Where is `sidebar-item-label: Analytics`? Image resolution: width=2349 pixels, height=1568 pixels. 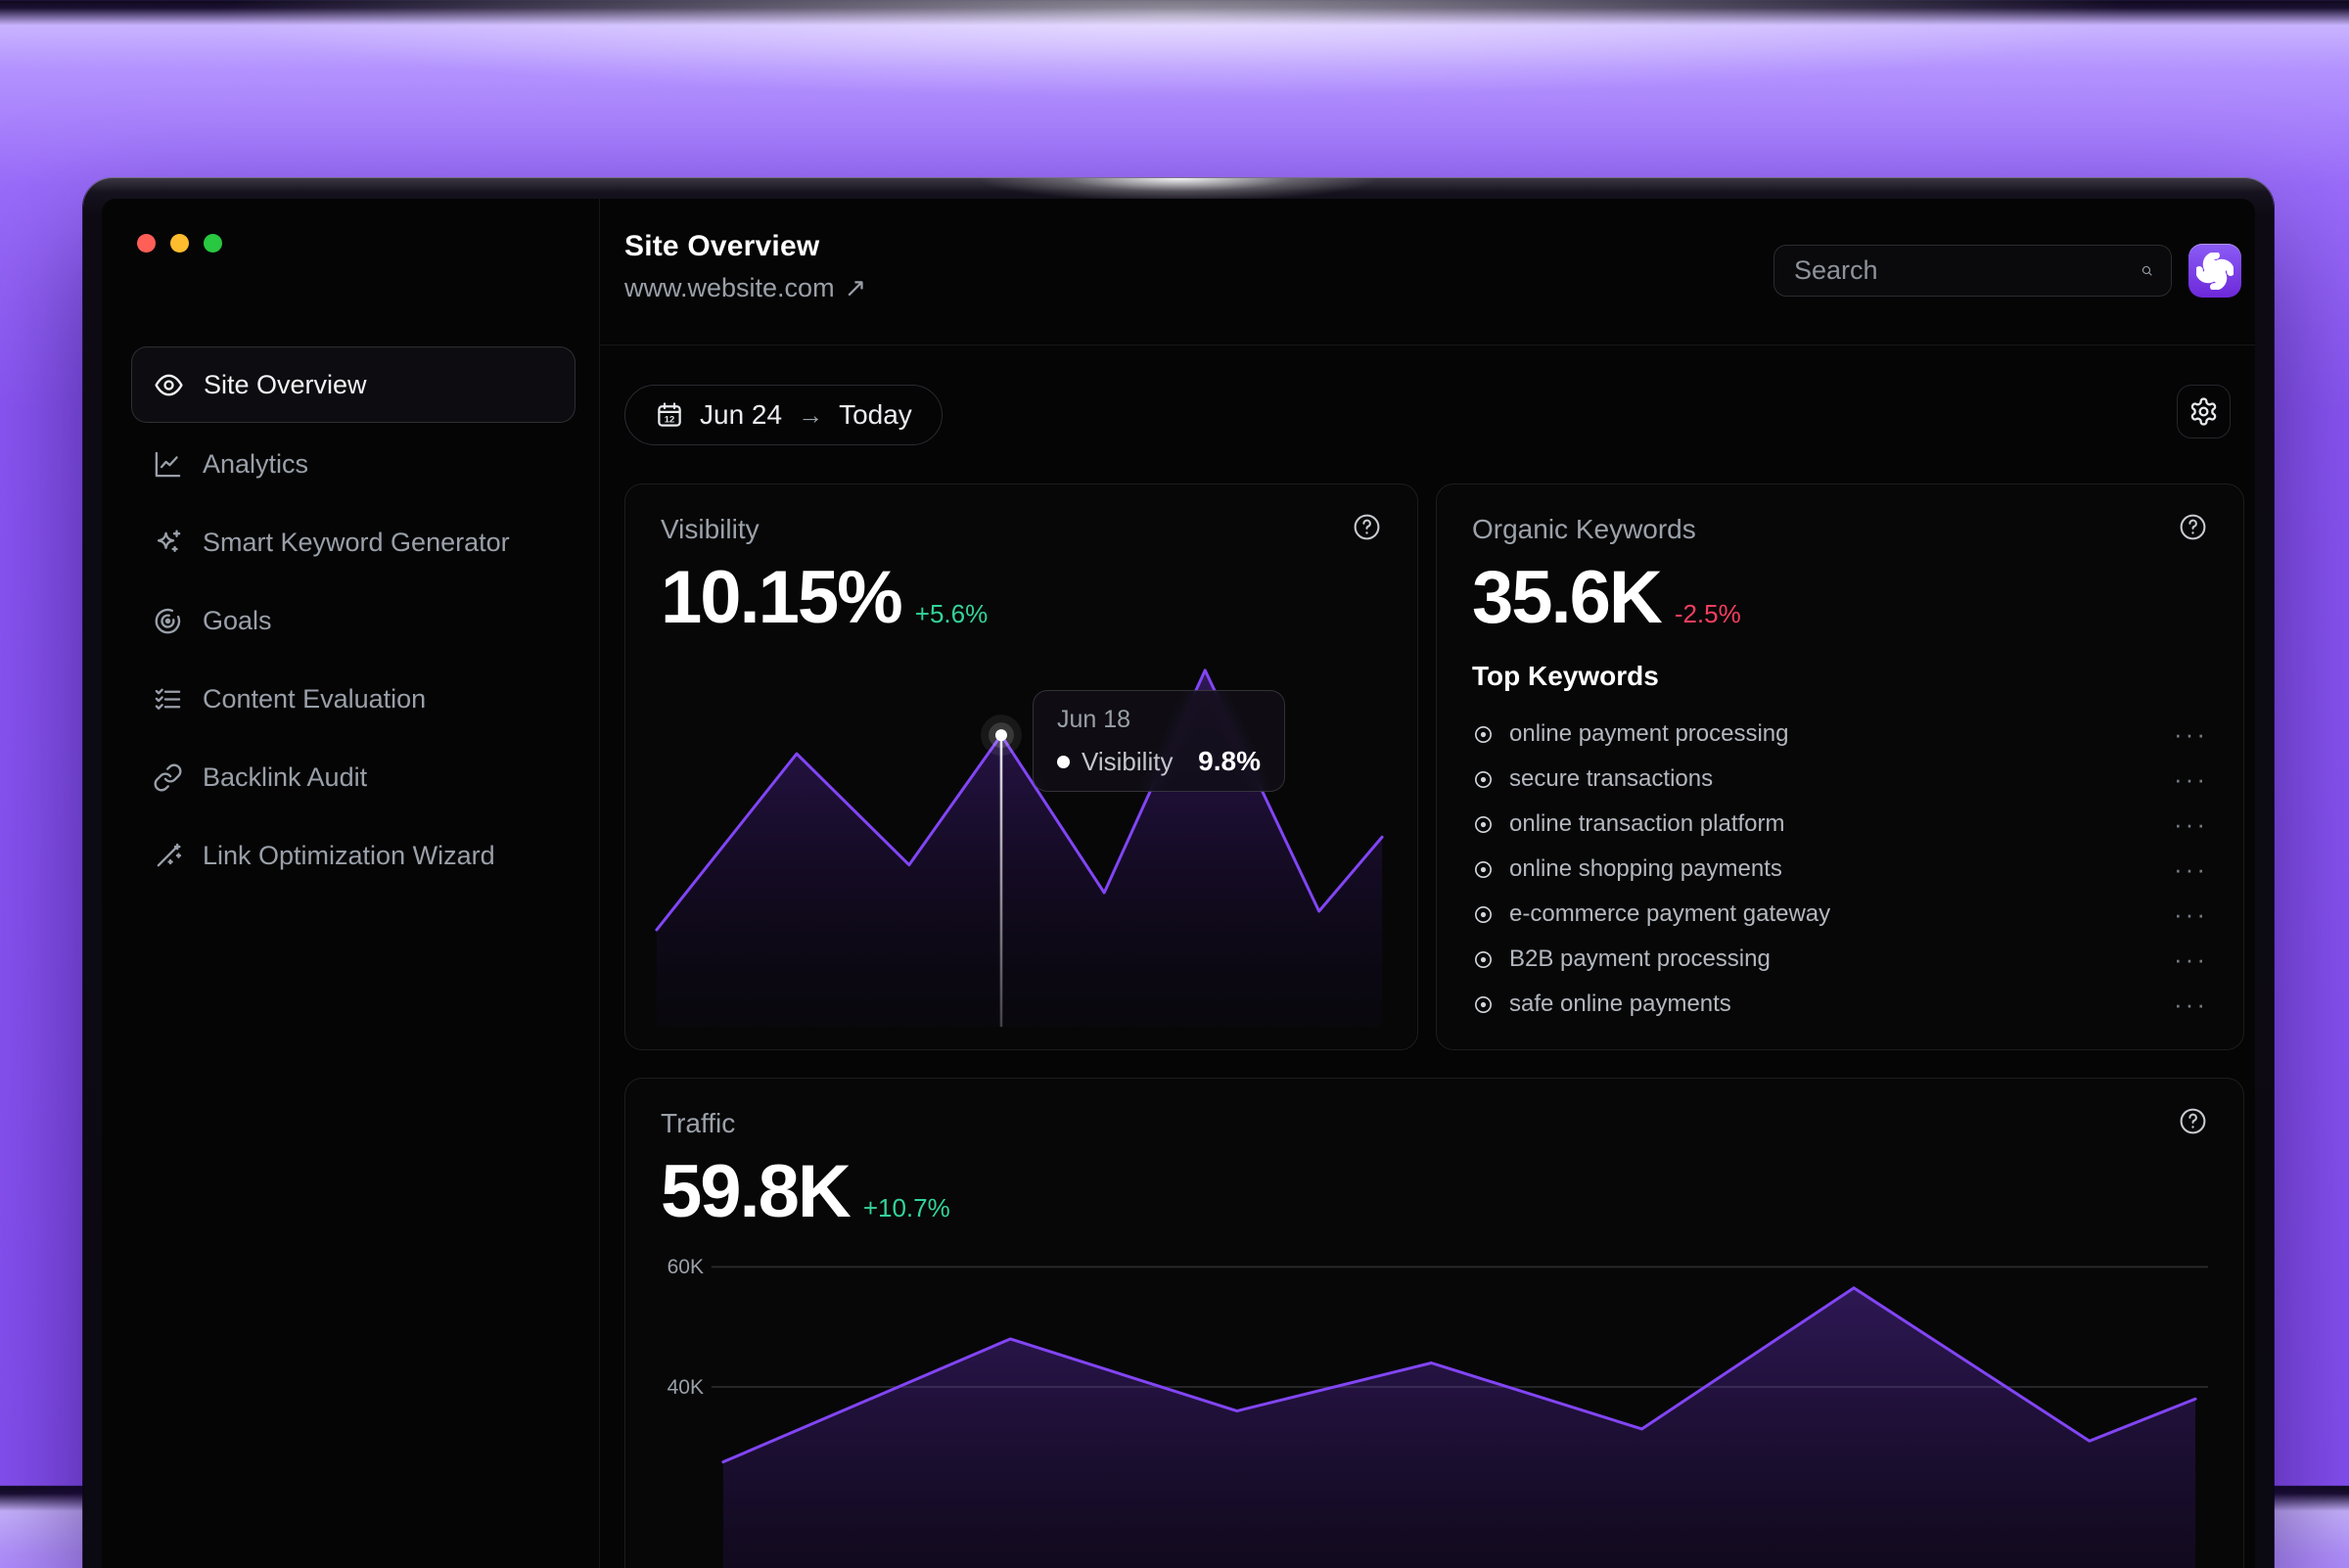 sidebar-item-label: Analytics is located at coordinates (256, 463).